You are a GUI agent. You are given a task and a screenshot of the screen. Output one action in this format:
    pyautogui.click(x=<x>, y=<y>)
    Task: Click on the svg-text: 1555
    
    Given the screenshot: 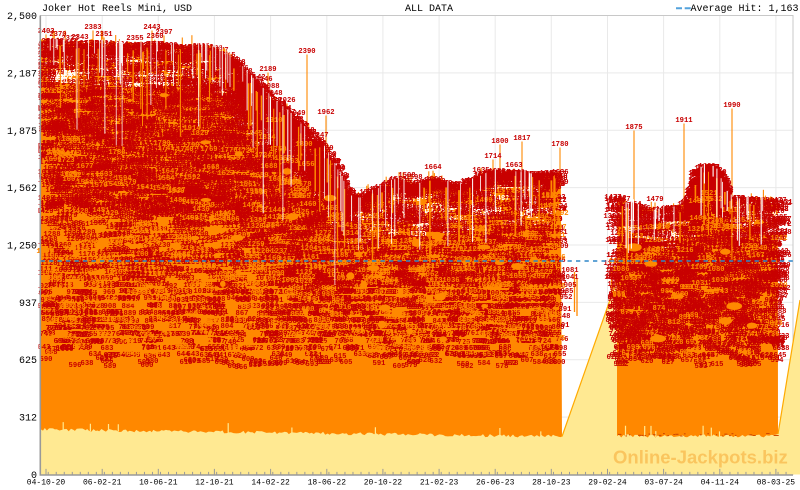 What is the action you would take?
    pyautogui.click(x=409, y=189)
    